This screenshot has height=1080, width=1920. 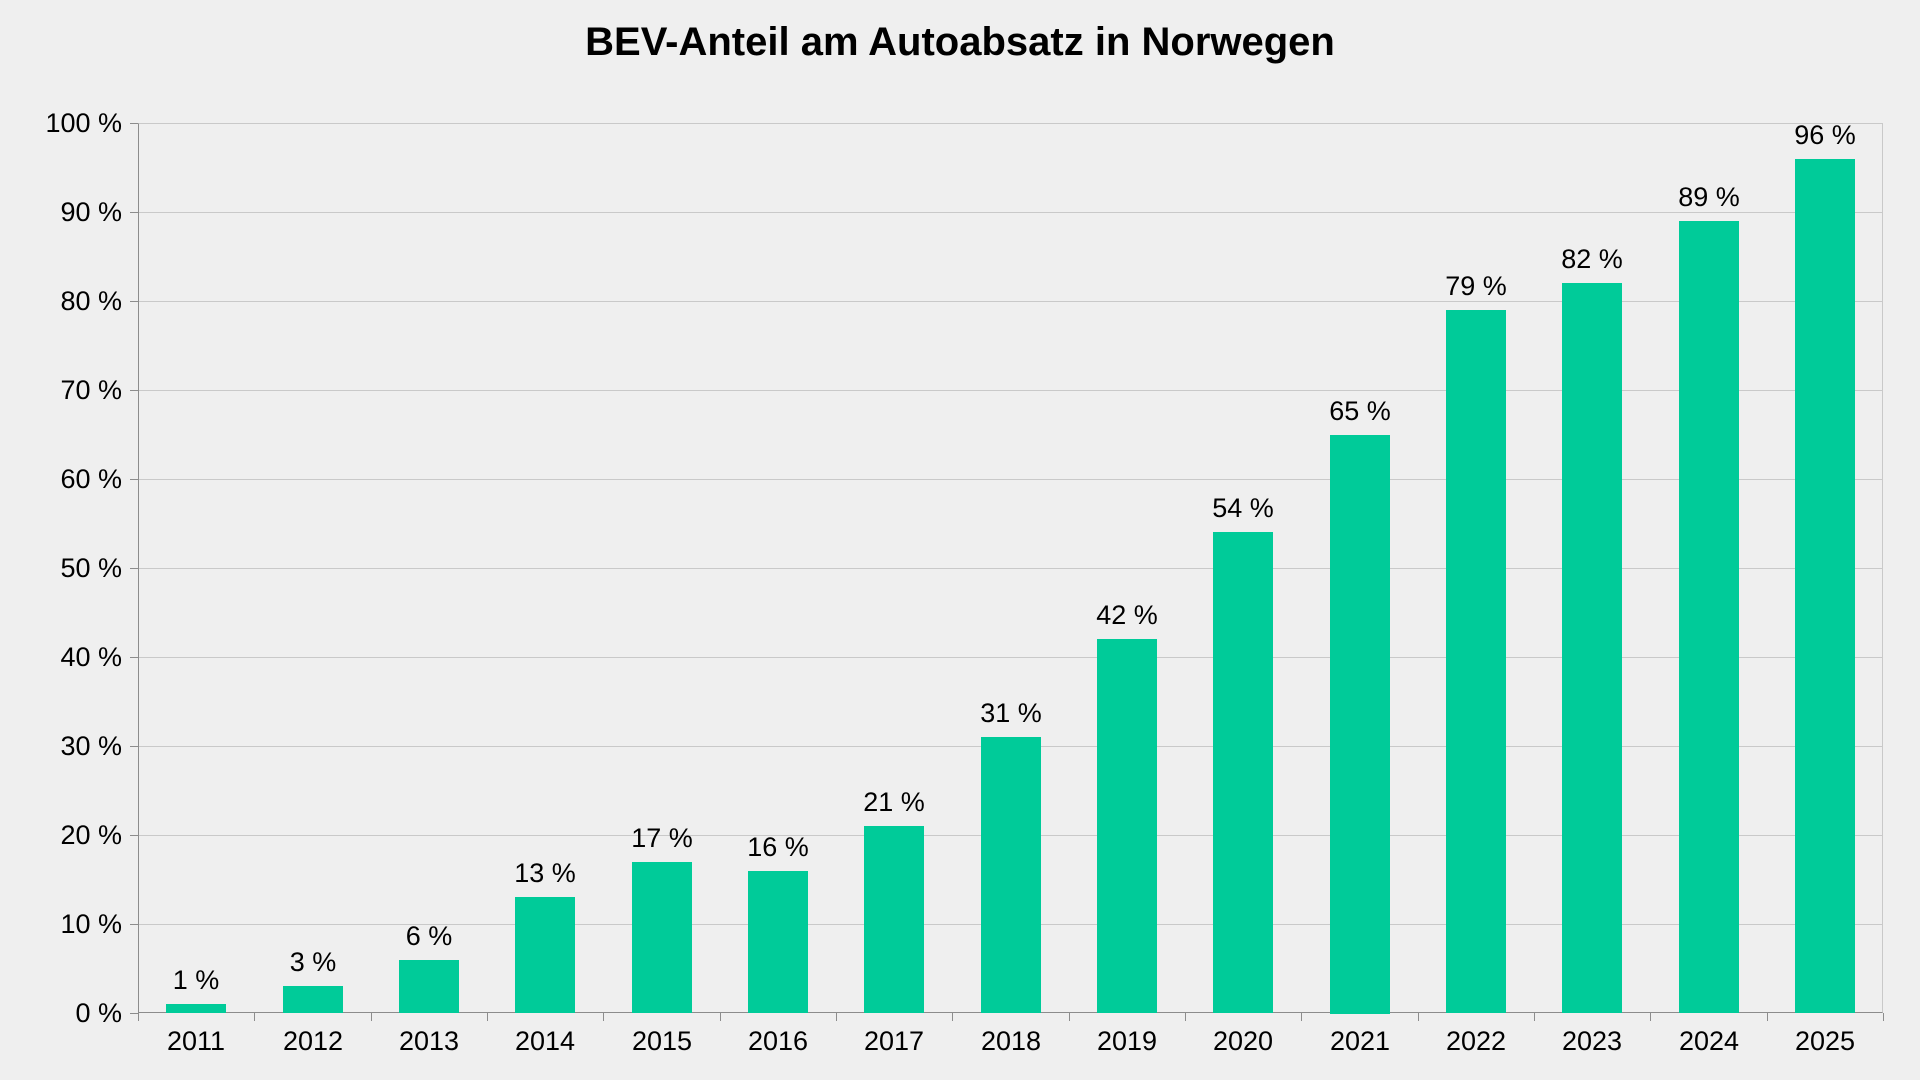 What do you see at coordinates (662, 937) in the screenshot?
I see `bar-2015` at bounding box center [662, 937].